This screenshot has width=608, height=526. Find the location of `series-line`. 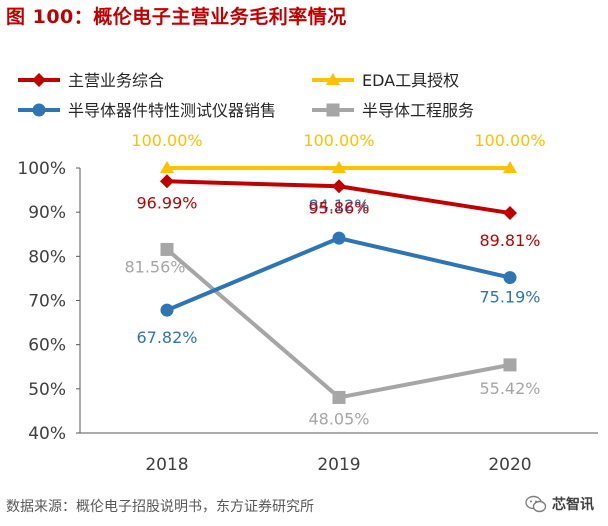

series-line is located at coordinates (338, 274).